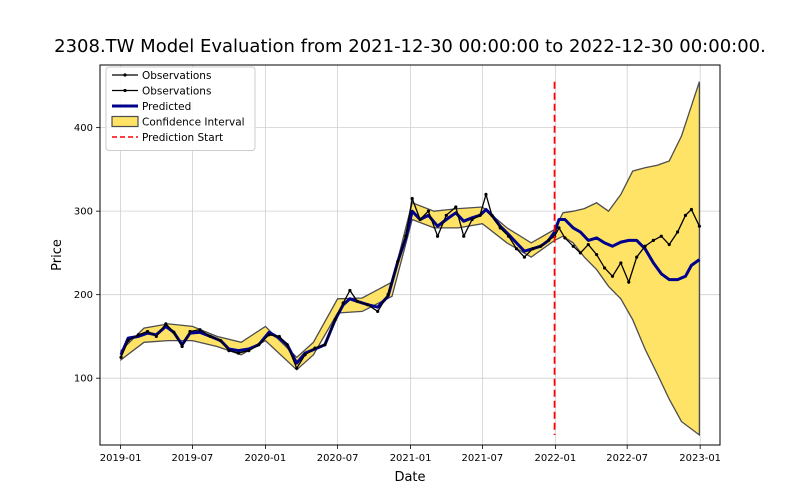 This screenshot has height=500, width=800. What do you see at coordinates (83, 212) in the screenshot?
I see `y-tick-label: 300` at bounding box center [83, 212].